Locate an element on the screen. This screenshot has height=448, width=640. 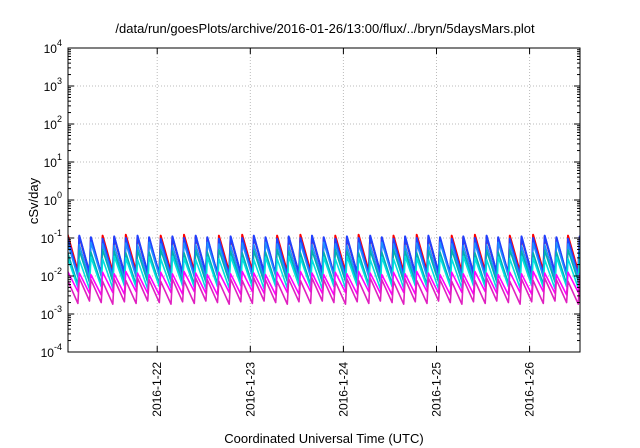
x-tick-label: 2016-1-24 is located at coordinates (343, 389).